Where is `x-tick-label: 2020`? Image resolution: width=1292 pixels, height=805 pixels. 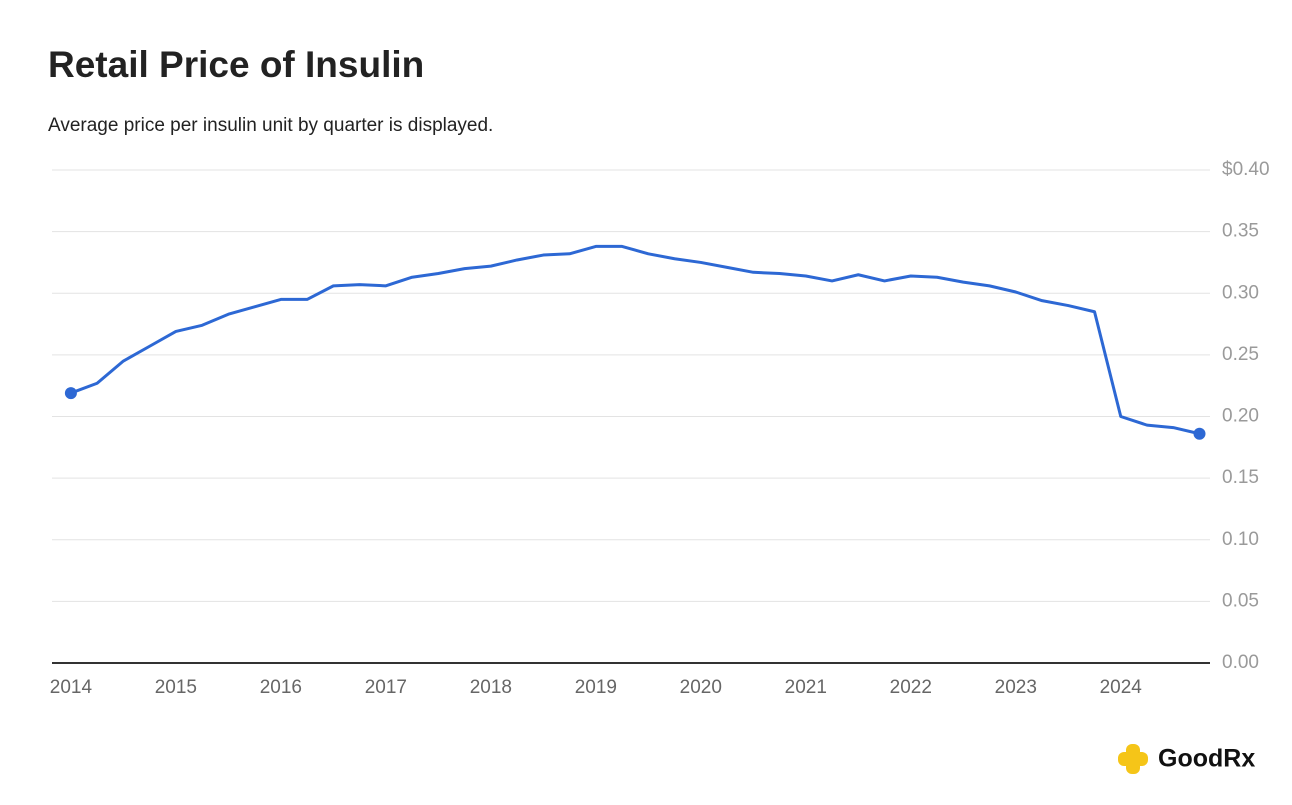
x-tick-label: 2020 is located at coordinates (701, 687).